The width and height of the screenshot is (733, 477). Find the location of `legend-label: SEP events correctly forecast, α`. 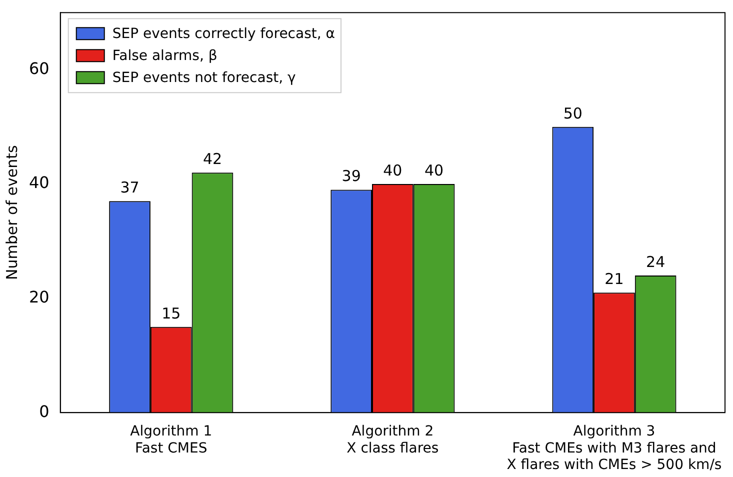

legend-label: SEP events correctly forecast, α is located at coordinates (223, 34).